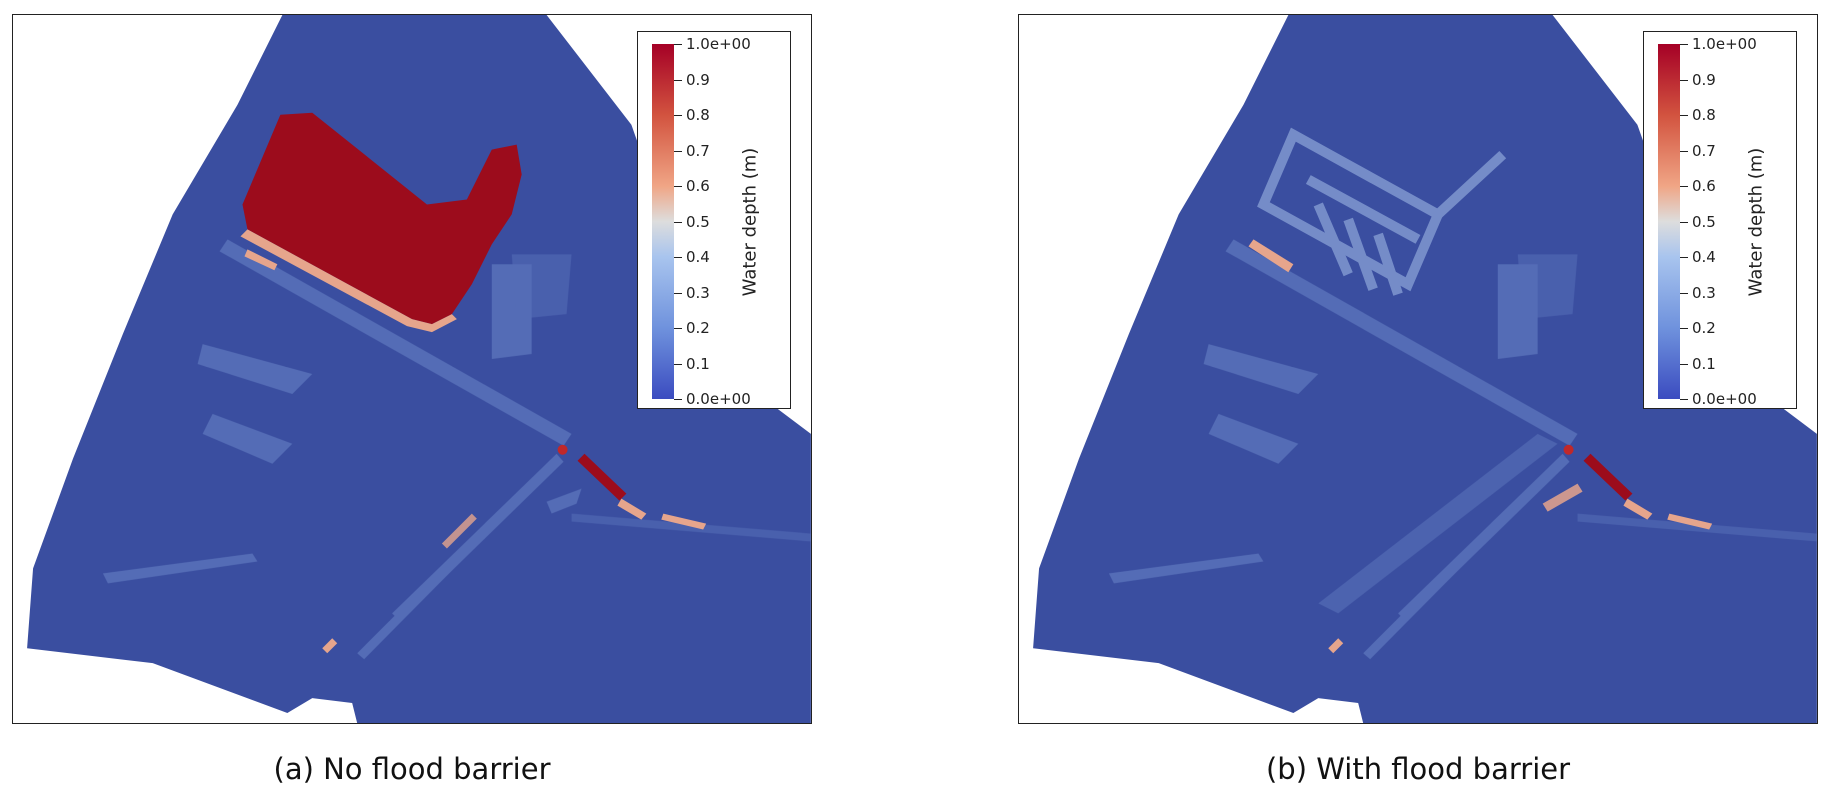 The height and width of the screenshot is (798, 1824). Describe the element at coordinates (1382, 211) in the screenshot. I see `building-outline-water-b` at that location.